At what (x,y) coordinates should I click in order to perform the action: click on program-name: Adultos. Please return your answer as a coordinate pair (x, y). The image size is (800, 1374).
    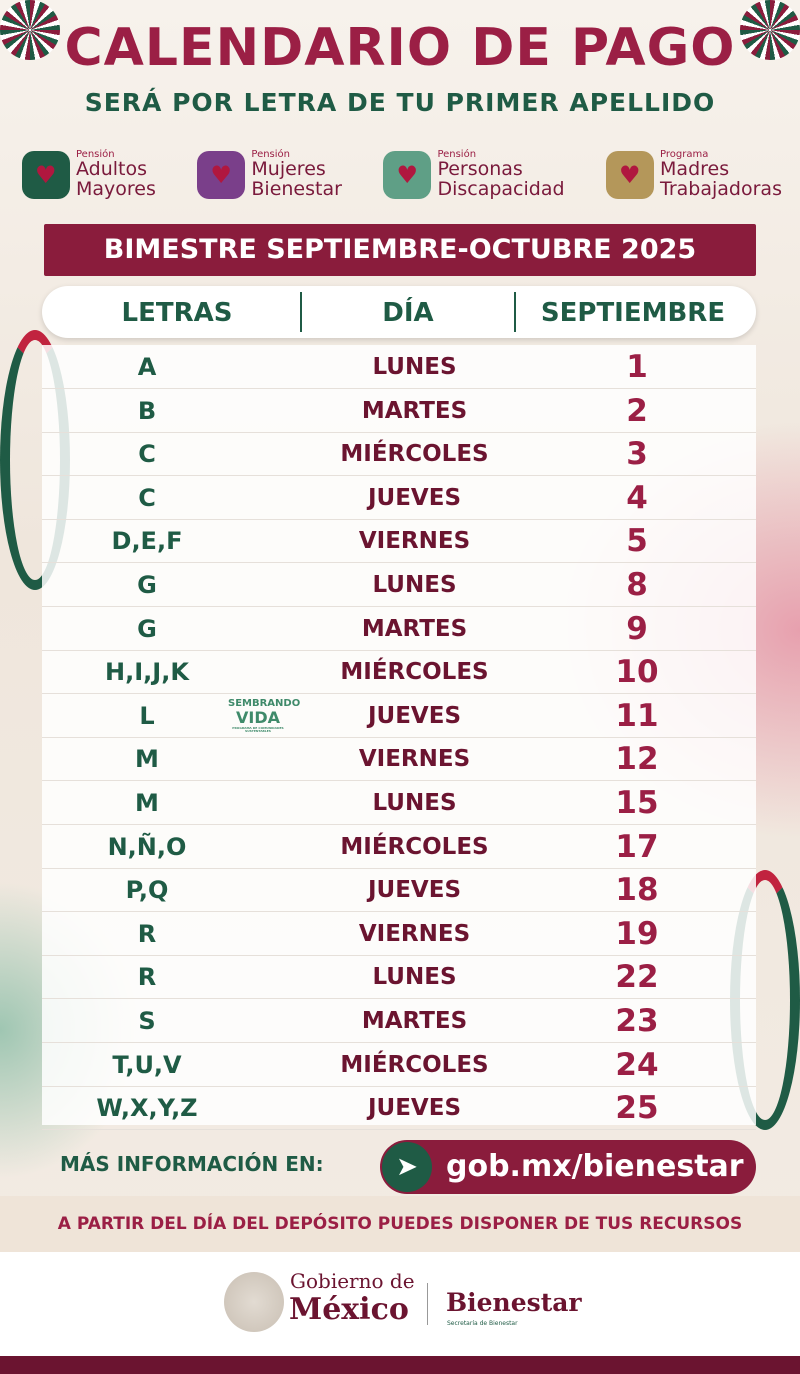
    Looking at the image, I should click on (112, 169).